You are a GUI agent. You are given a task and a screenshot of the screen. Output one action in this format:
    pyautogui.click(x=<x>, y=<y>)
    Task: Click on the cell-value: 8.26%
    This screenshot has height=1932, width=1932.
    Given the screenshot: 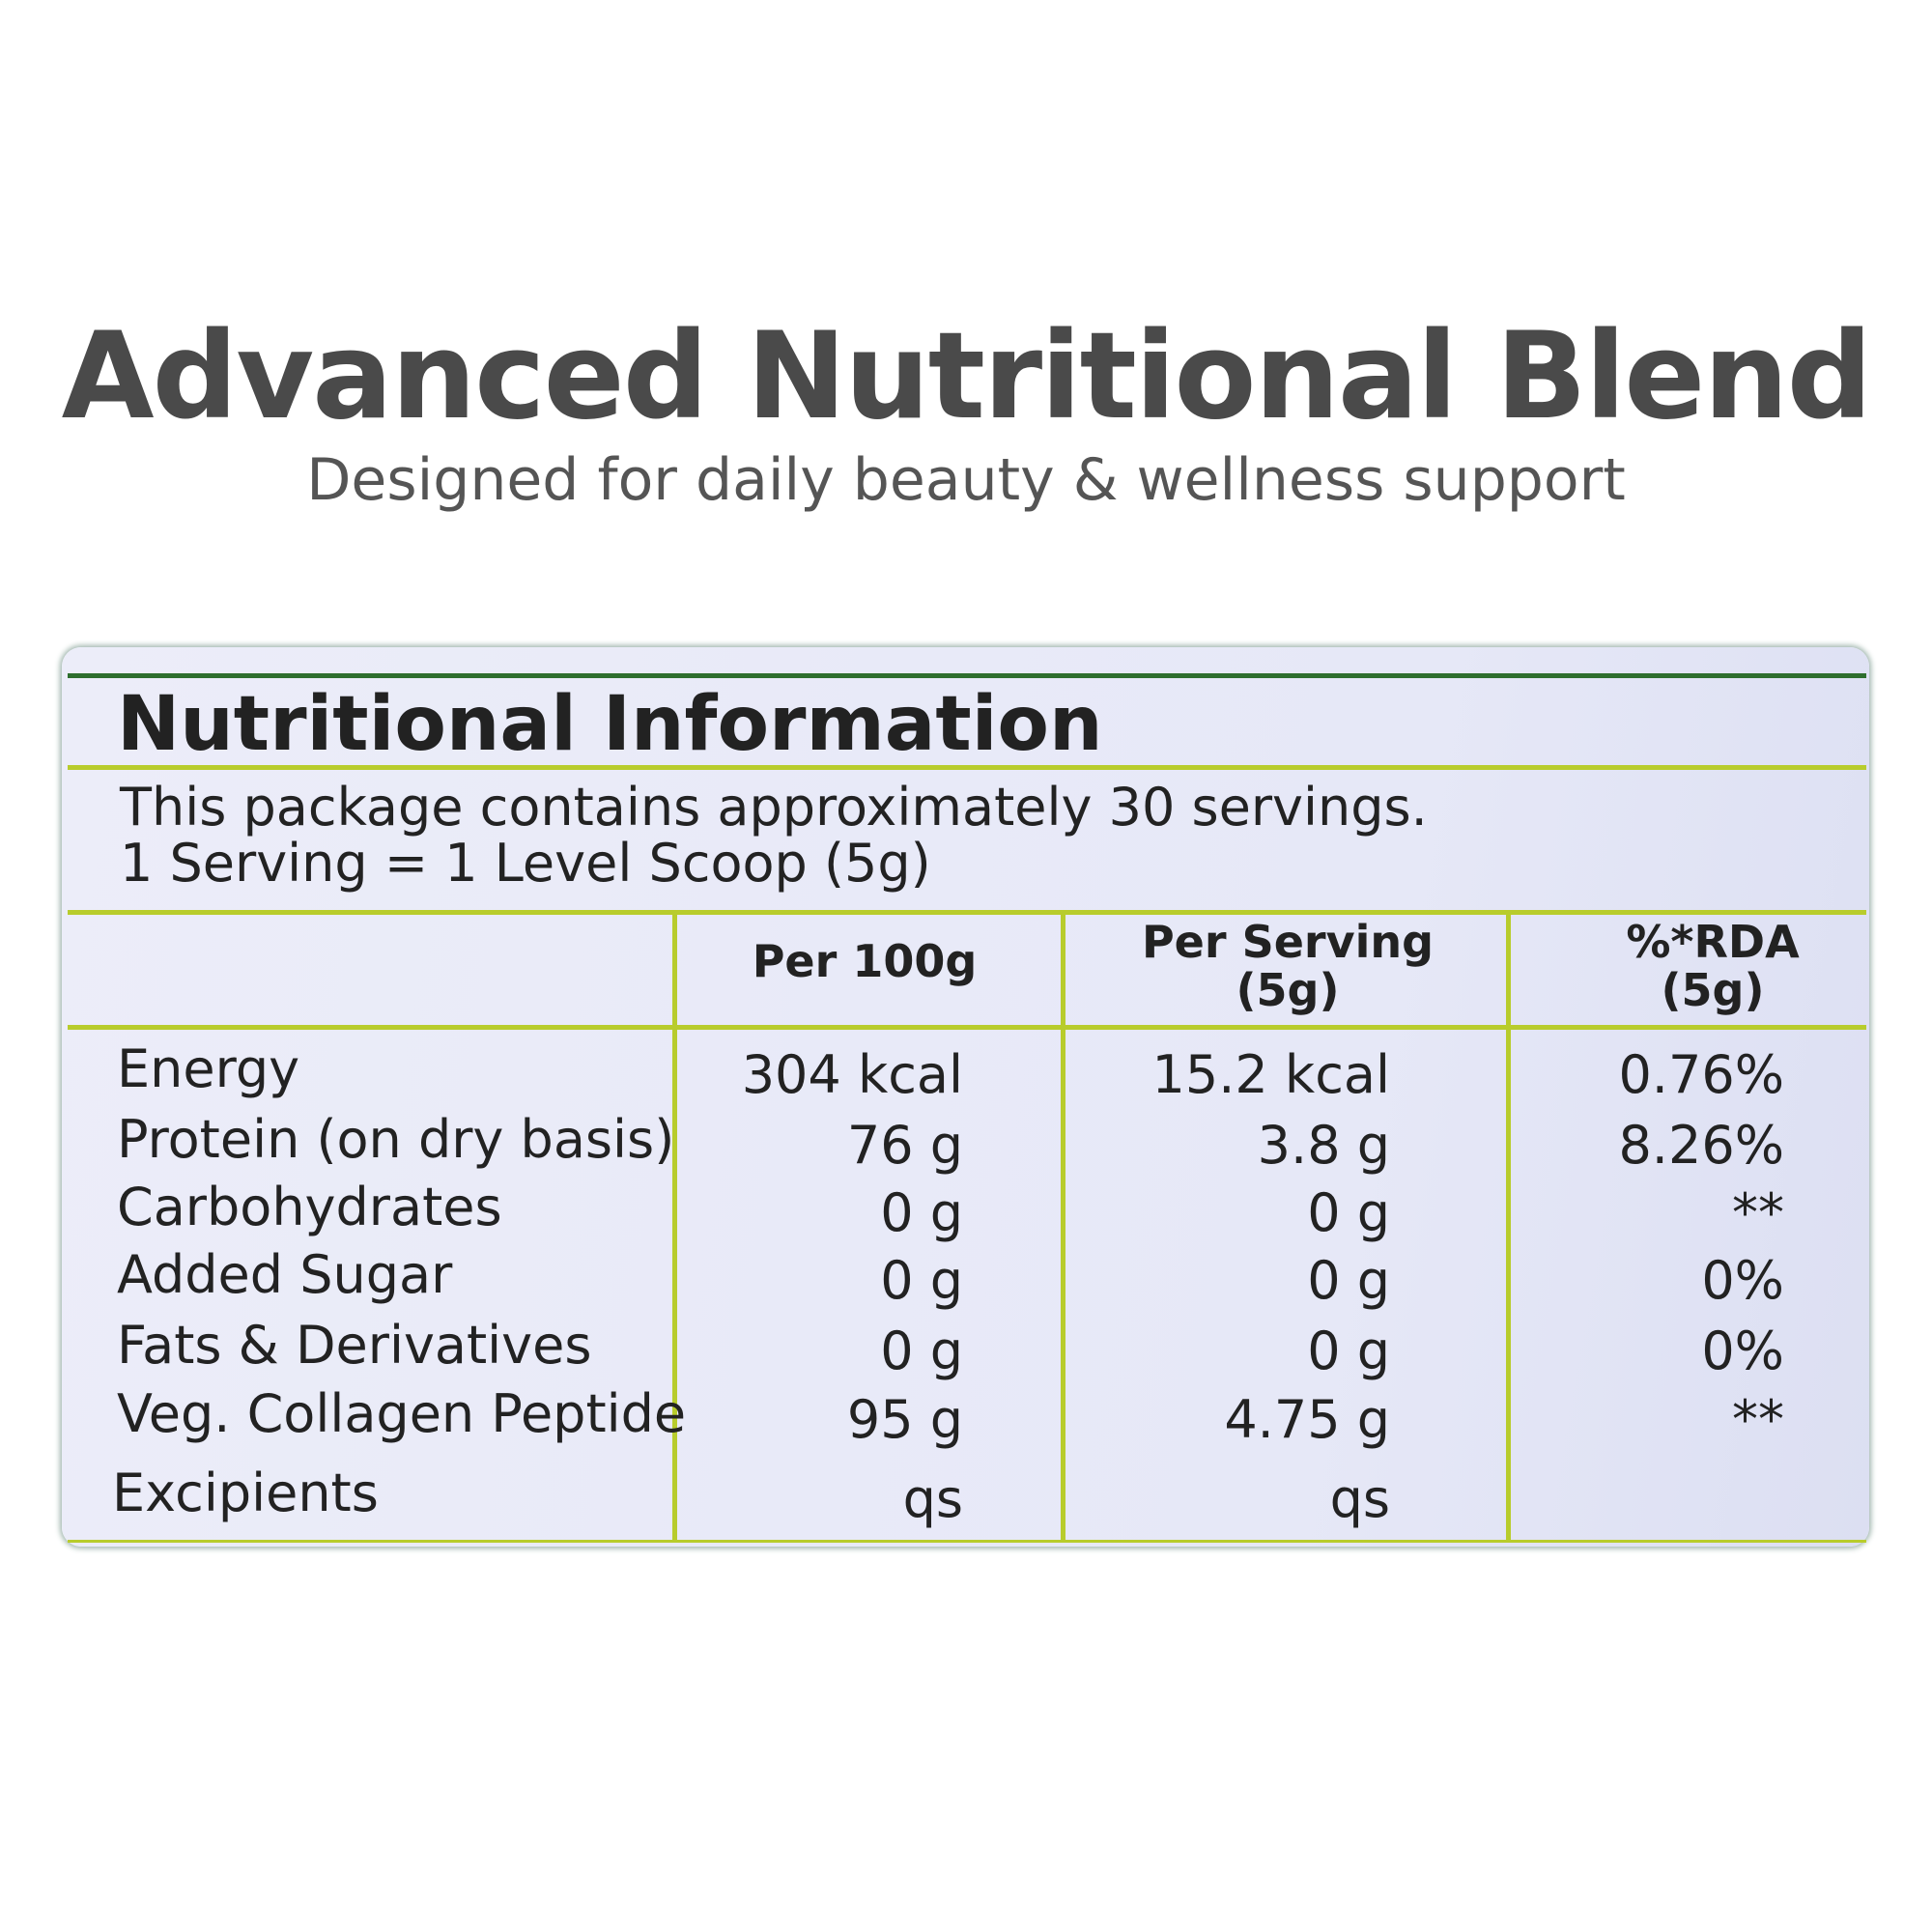 What is the action you would take?
    pyautogui.click(x=1701, y=1145)
    